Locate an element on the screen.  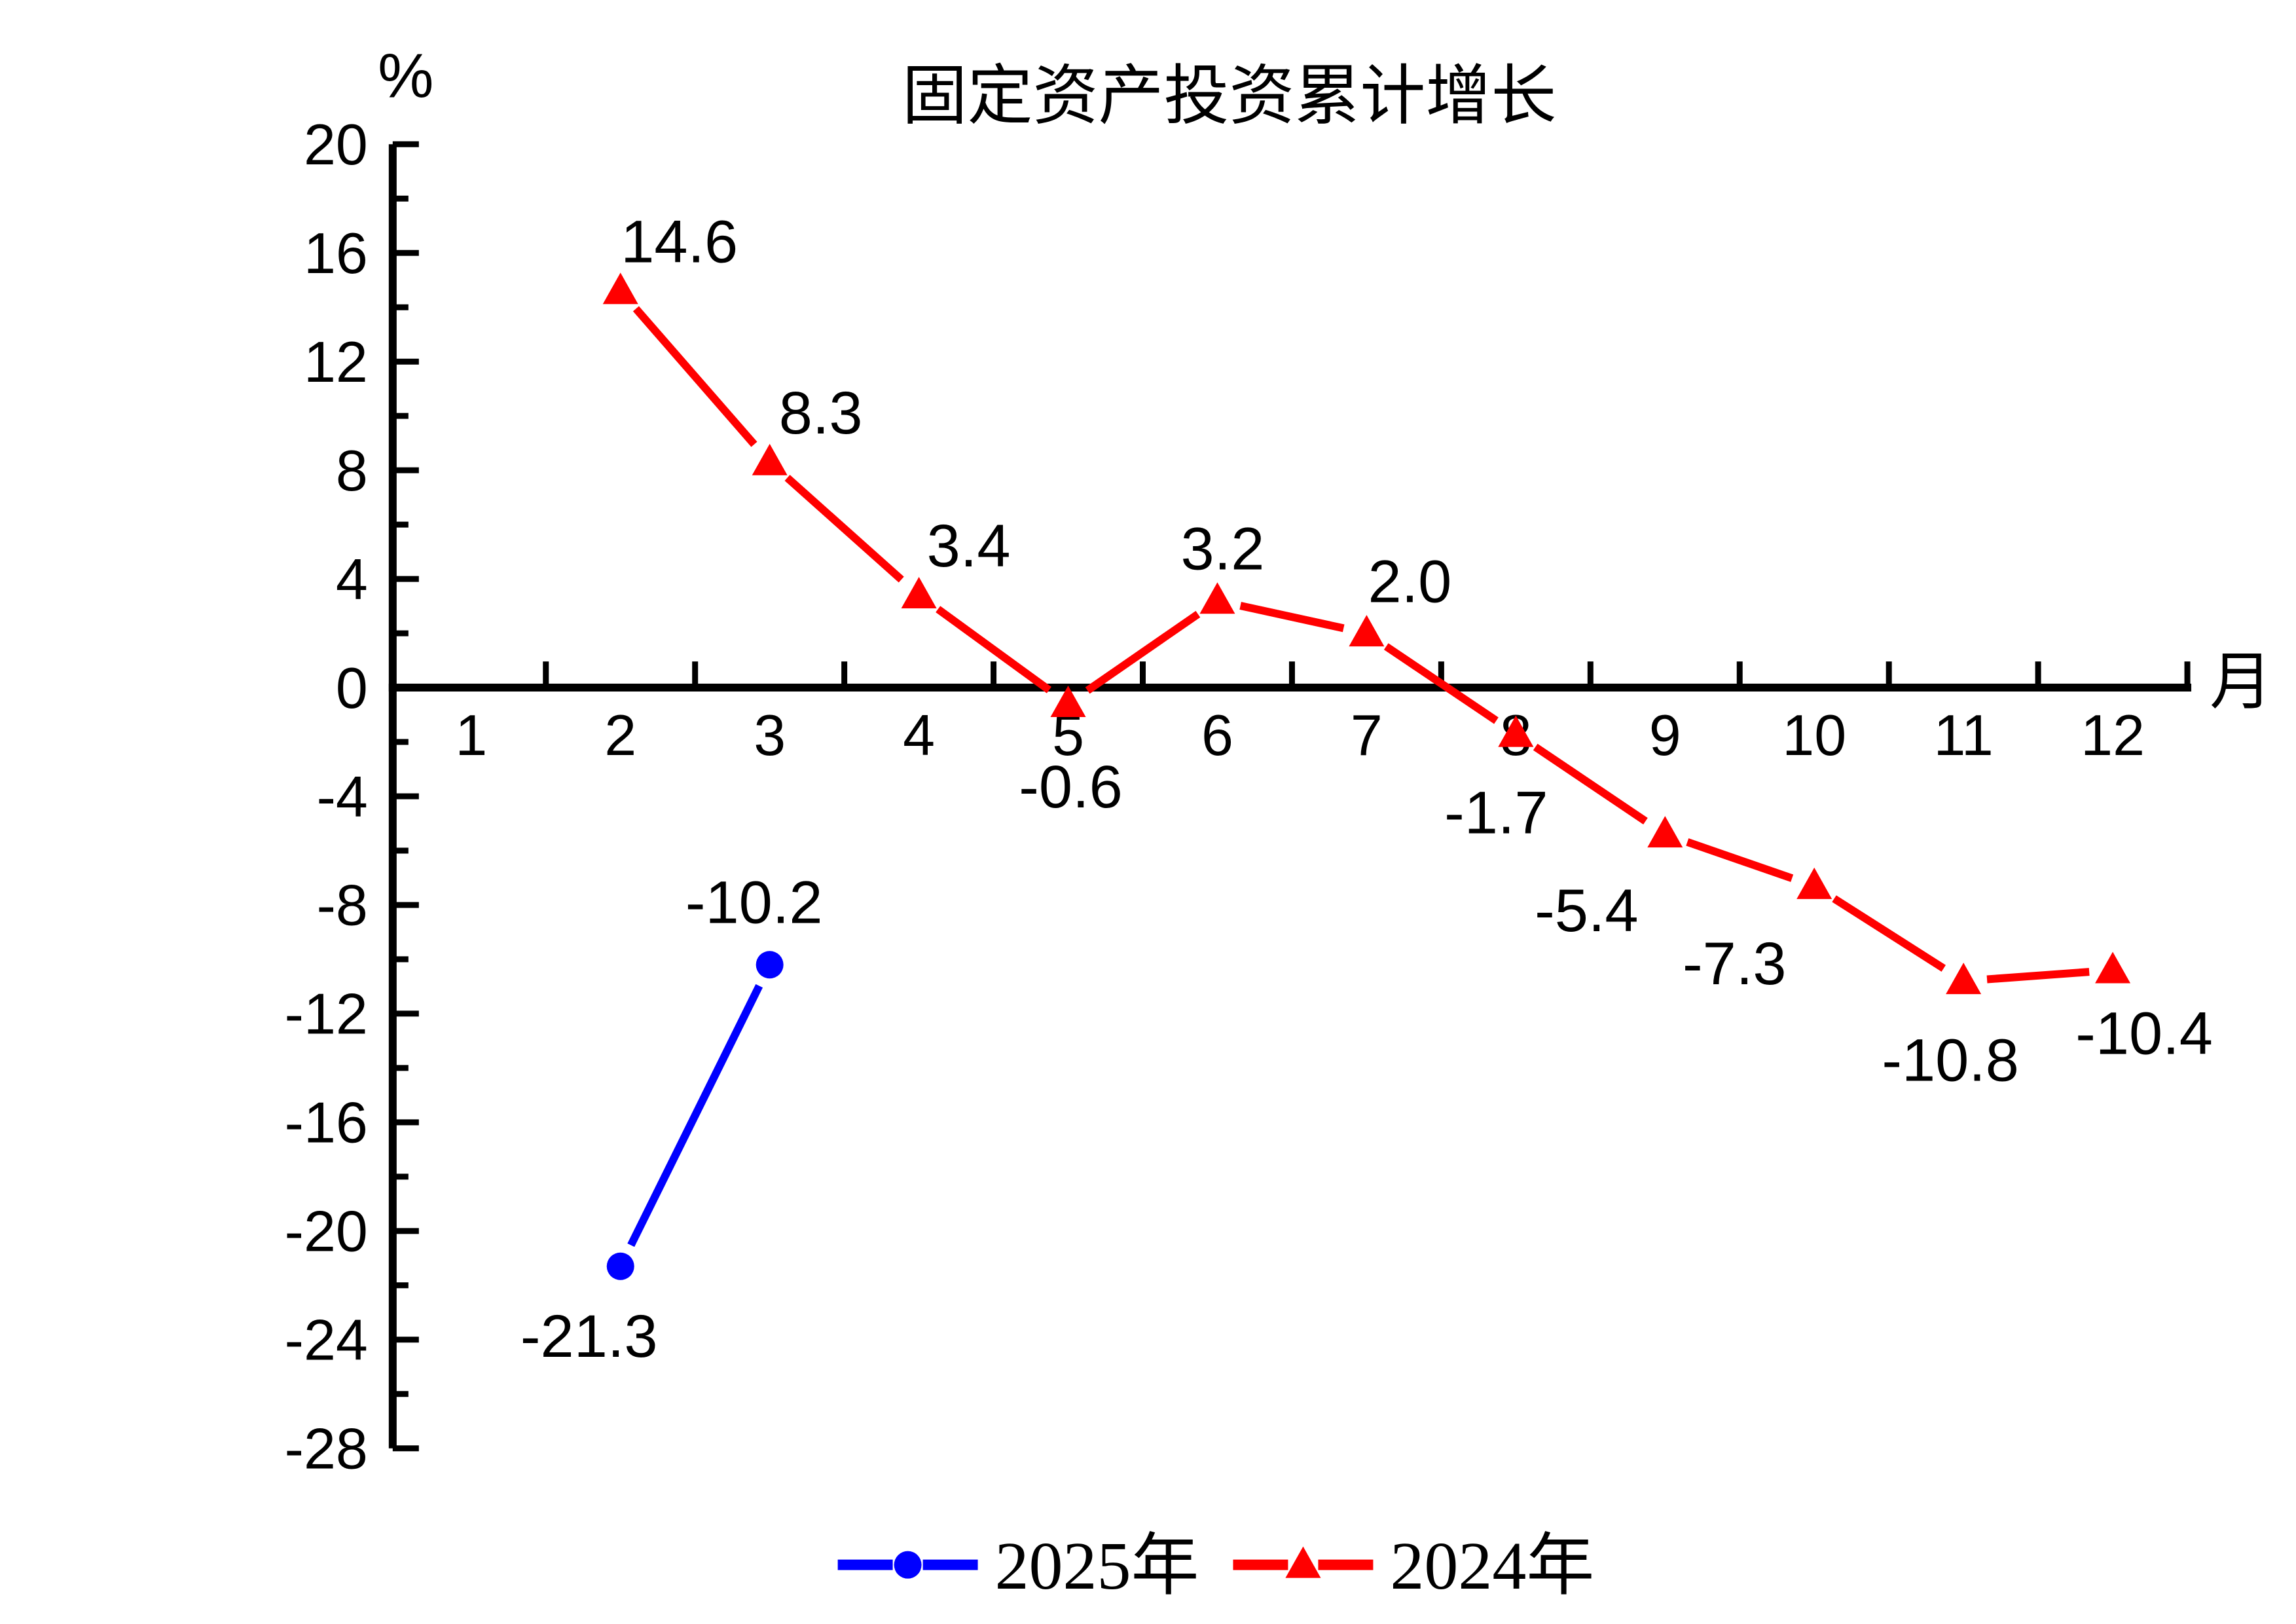
data-point-label: 2.0 is located at coordinates (1409, 581).